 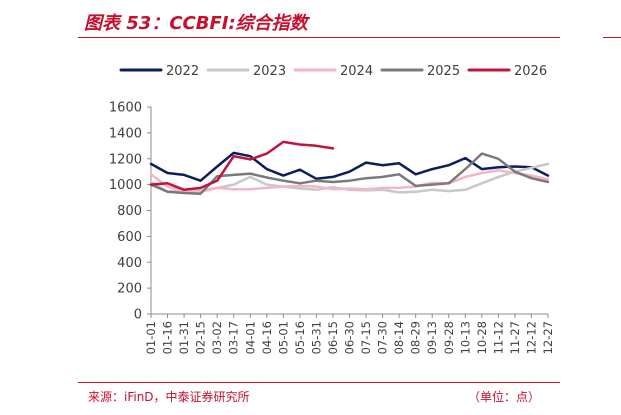 I want to click on legend-label-2023: 2023, so click(x=269, y=71).